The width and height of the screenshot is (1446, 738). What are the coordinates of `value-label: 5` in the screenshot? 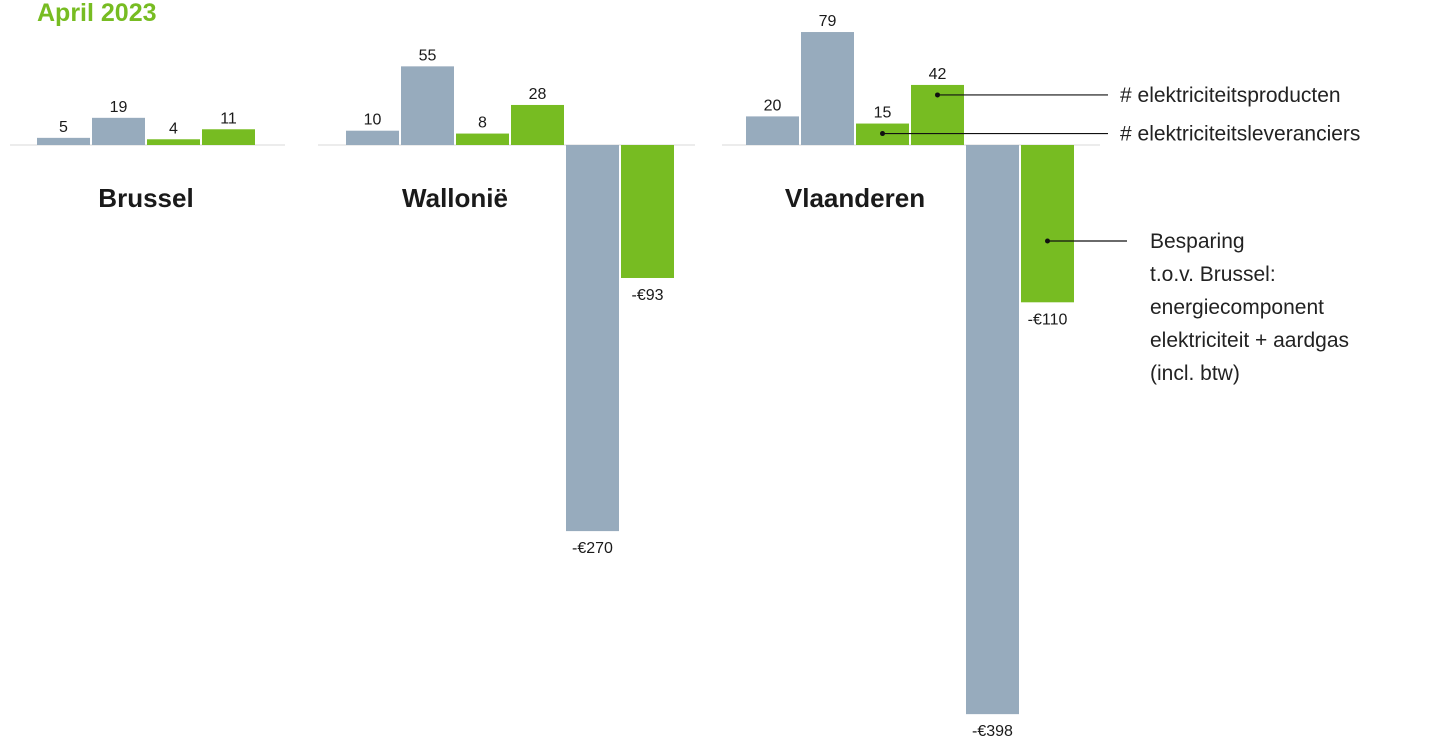 It's located at (63, 127).